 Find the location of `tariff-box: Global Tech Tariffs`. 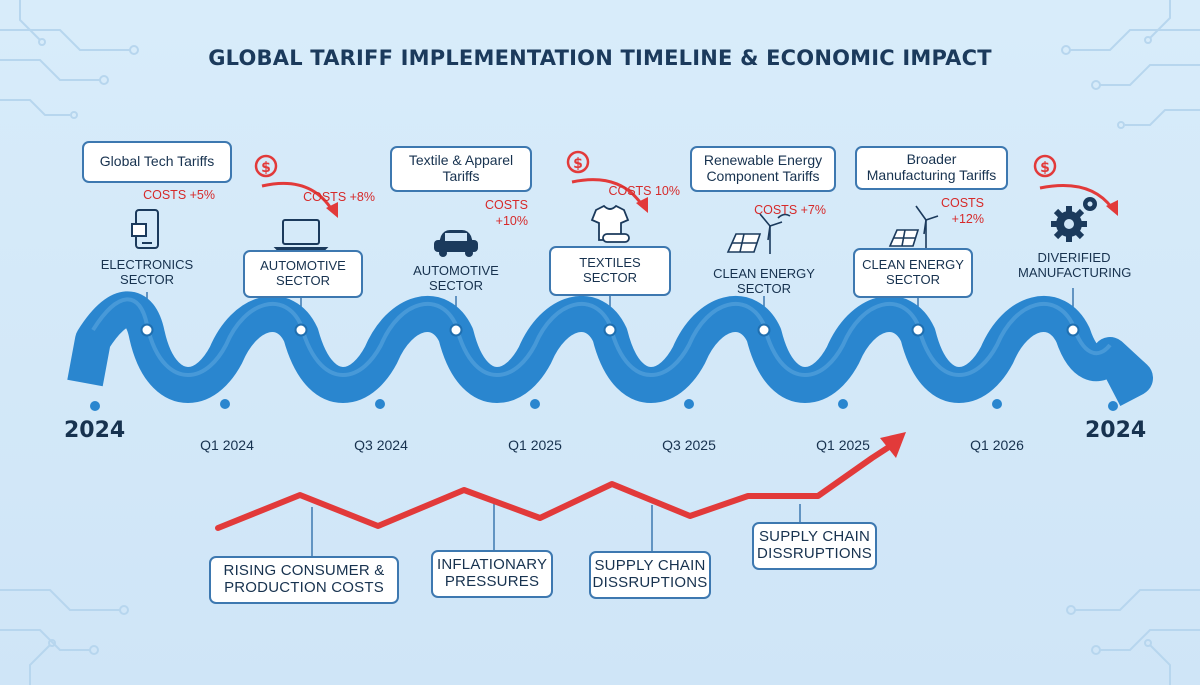

tariff-box: Global Tech Tariffs is located at coordinates (157, 162).